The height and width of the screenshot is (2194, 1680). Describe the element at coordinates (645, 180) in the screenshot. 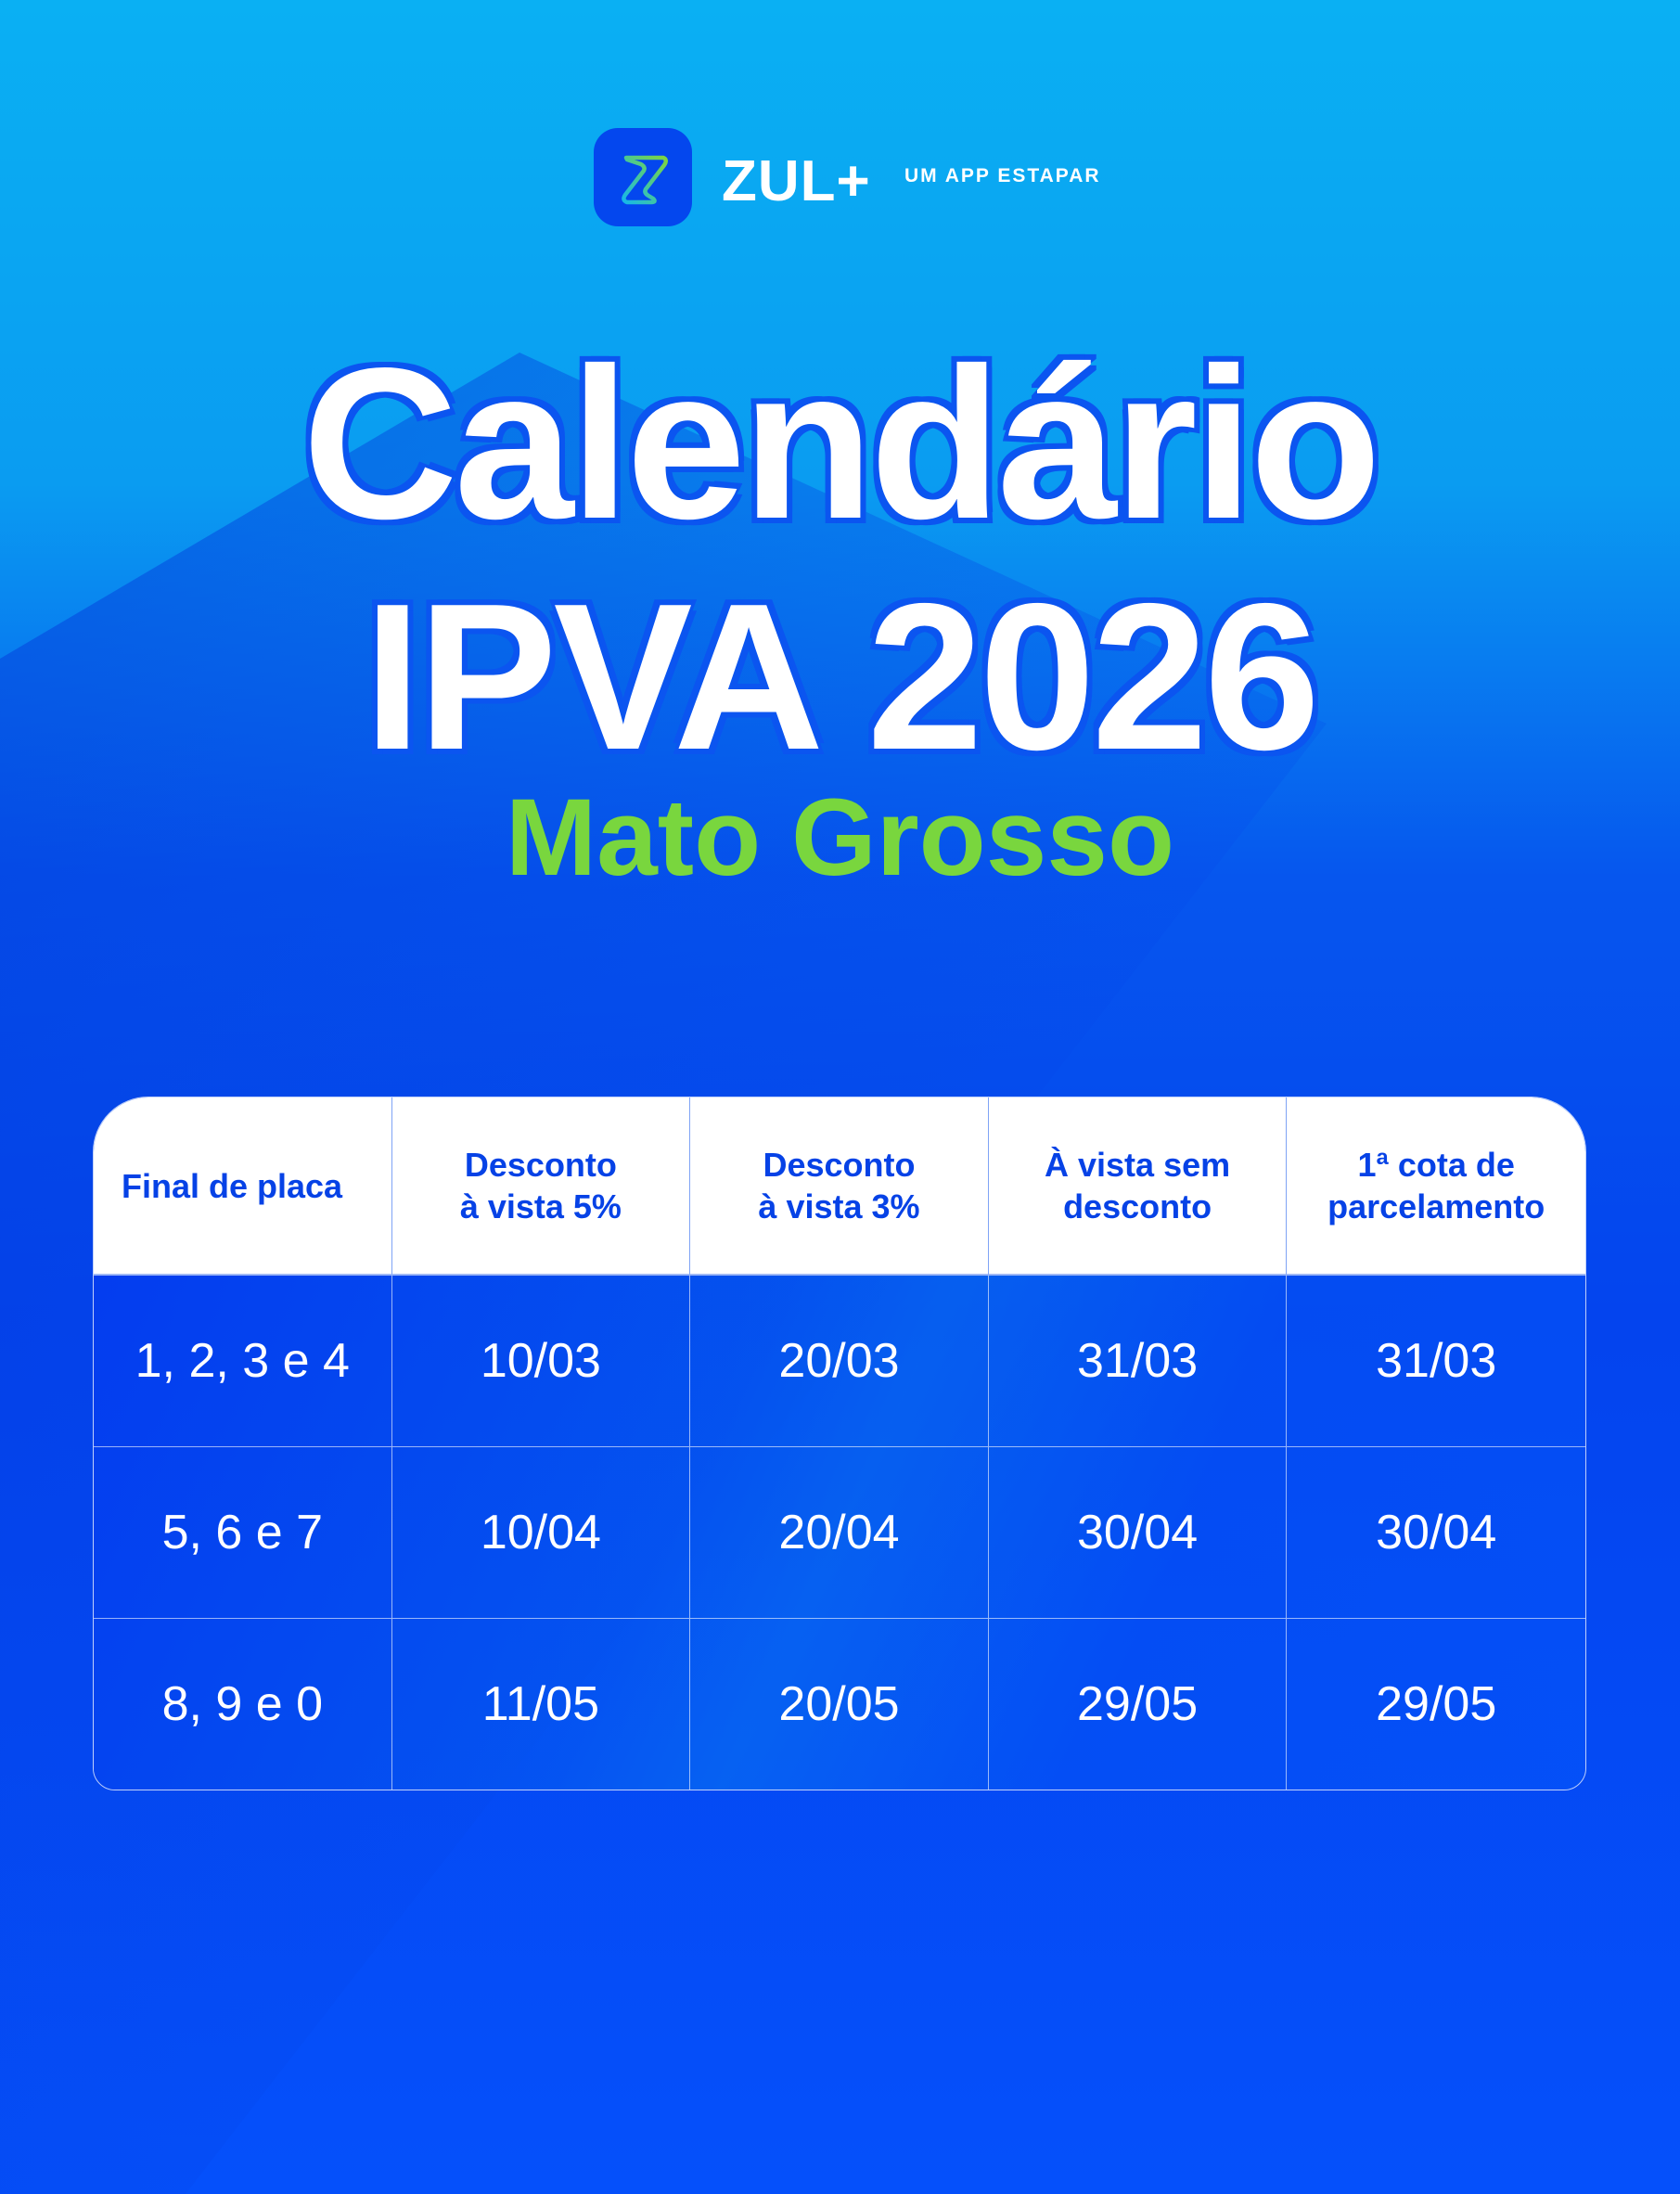

I see `z-logo-icon` at that location.